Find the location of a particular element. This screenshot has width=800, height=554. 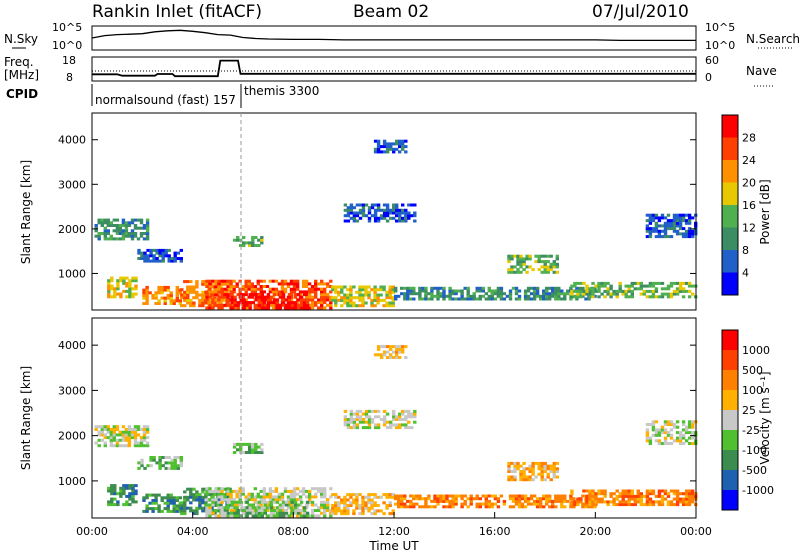

power-colorbar-tick: 16 is located at coordinates (749, 205).